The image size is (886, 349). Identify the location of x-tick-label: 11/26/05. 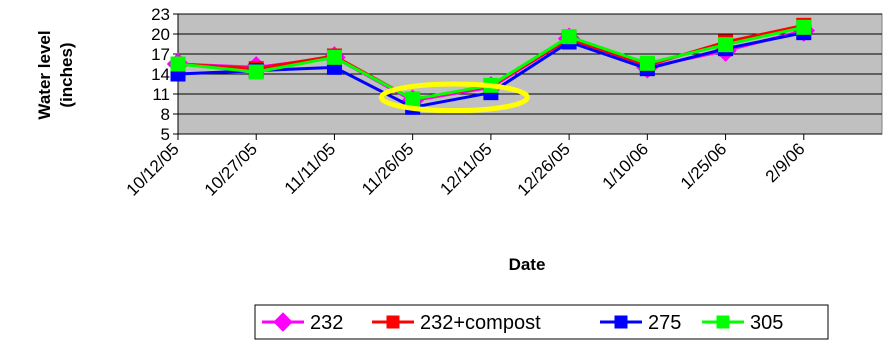
(387, 168).